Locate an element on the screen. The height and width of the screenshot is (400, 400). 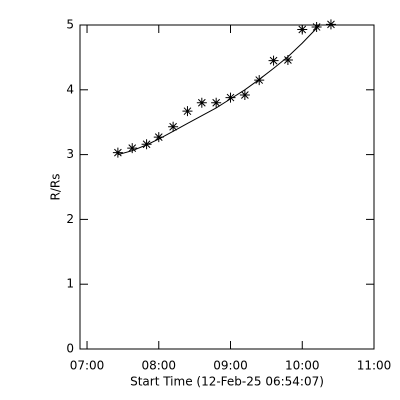
x-axis-label: Start Time (12-Feb-25 06:54:07) is located at coordinates (227, 382).